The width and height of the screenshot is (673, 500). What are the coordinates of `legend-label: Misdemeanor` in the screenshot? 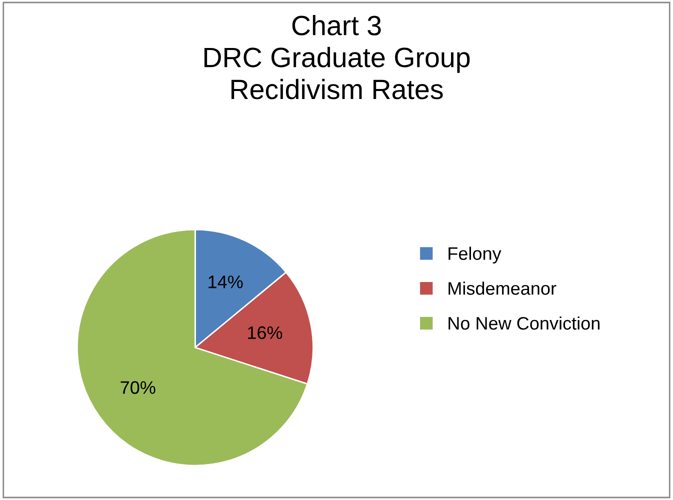 It's located at (502, 288).